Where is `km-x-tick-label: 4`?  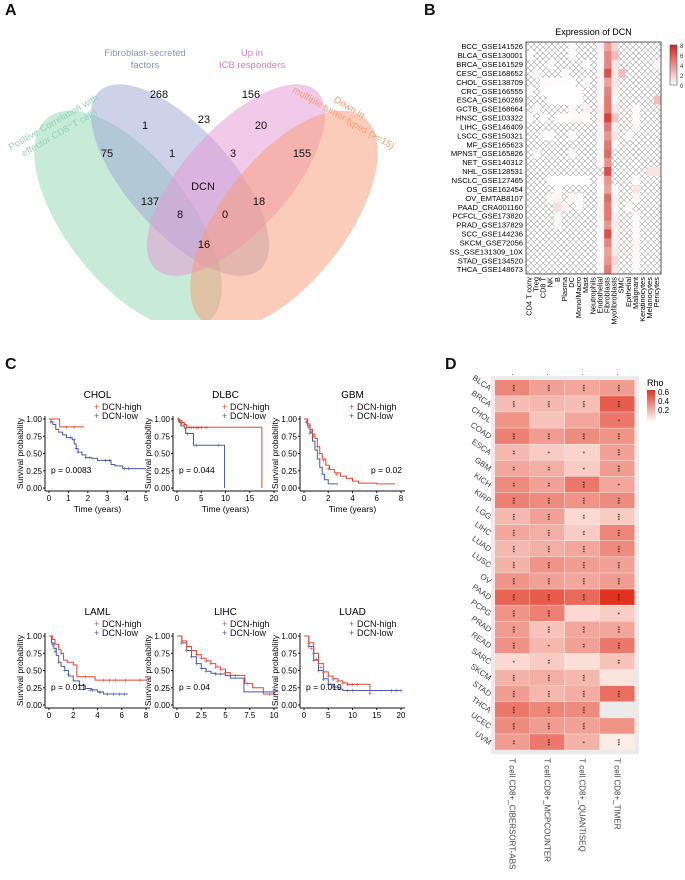
km-x-tick-label: 4 is located at coordinates (352, 498).